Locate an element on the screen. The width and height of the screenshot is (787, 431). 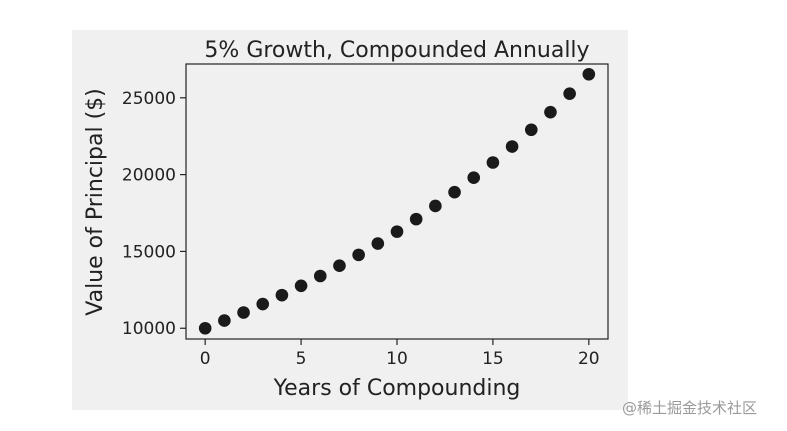
y-axis-label: Value of Principal ($) is located at coordinates (95, 202).